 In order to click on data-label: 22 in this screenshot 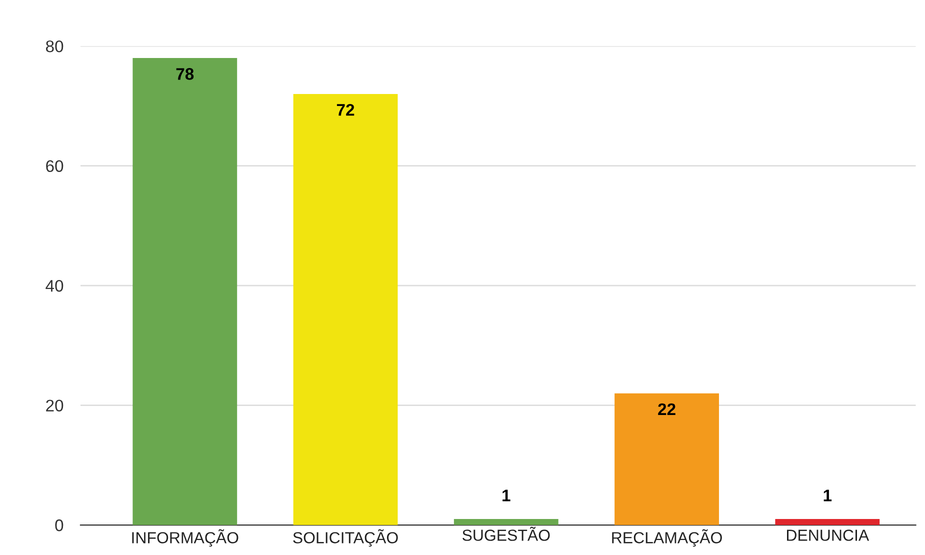, I will do `click(667, 409)`.